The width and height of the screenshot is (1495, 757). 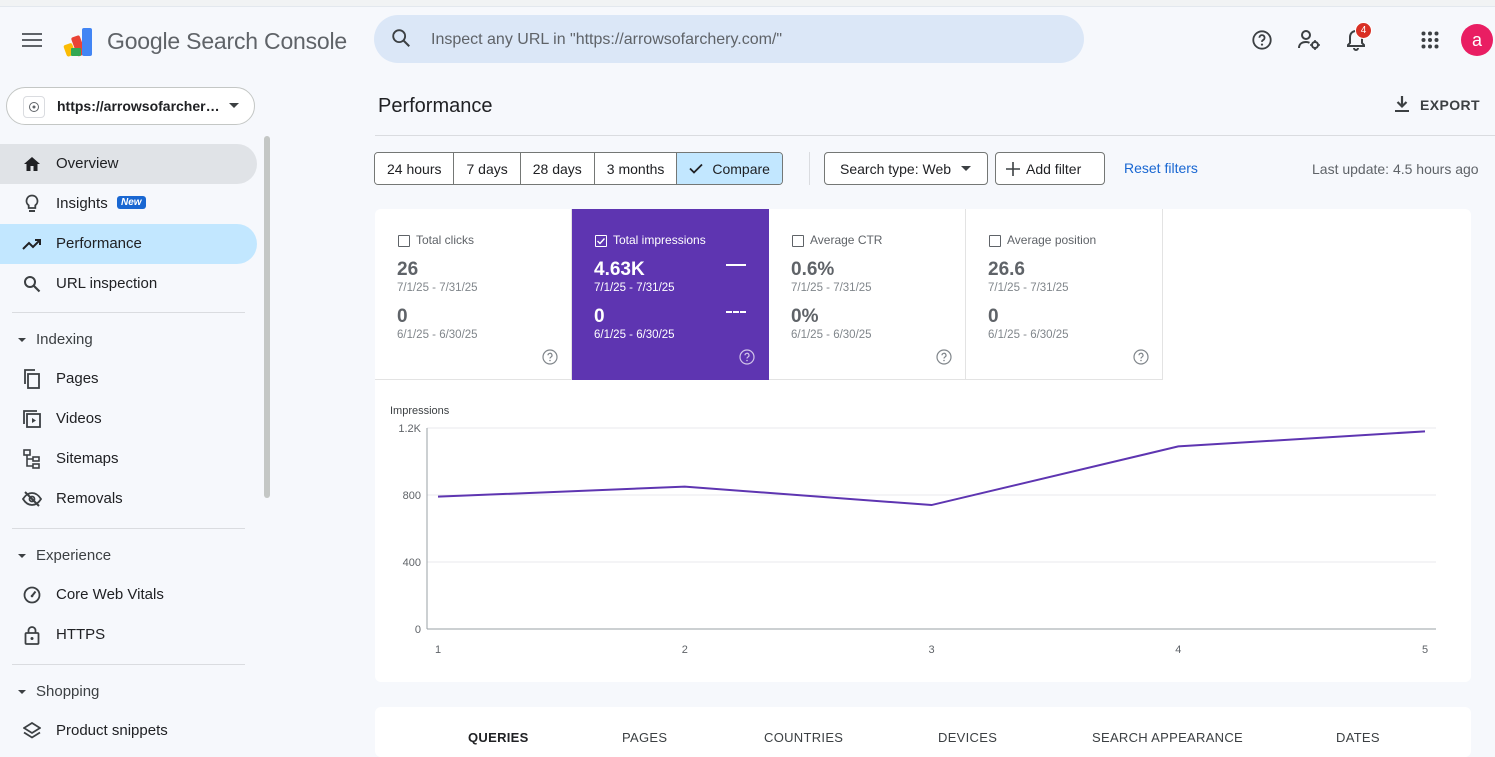 I want to click on range-7-days-button: 7 days, so click(x=487, y=168).